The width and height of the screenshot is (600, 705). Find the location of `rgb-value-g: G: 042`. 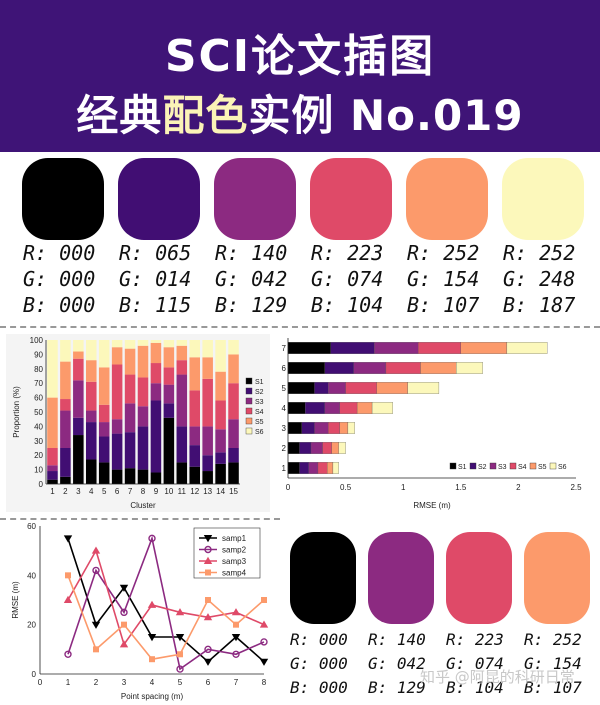

rgb-value-g: G: 042 is located at coordinates (251, 279).